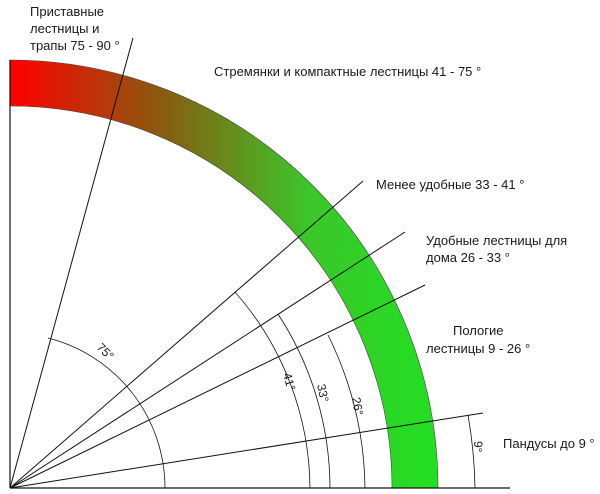 Image resolution: width=600 pixels, height=494 pixels. Describe the element at coordinates (323, 393) in the screenshot. I see `angle-mark-33: 33°` at that location.